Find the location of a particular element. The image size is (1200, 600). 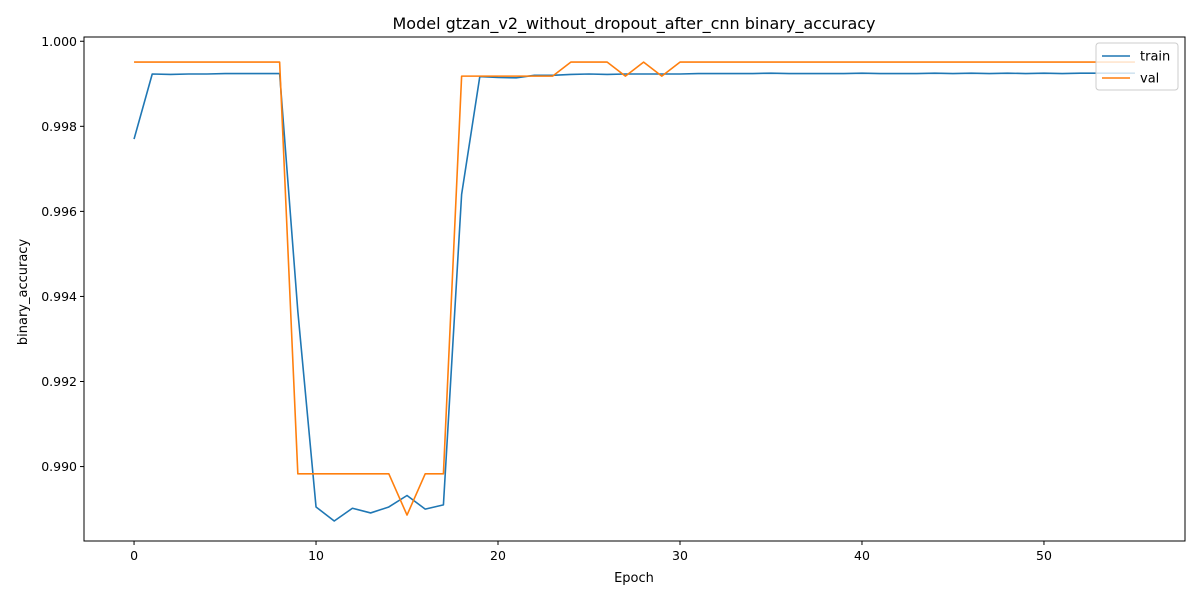

x-axis: 0 10 20 30 40 50 is located at coordinates (591, 552).